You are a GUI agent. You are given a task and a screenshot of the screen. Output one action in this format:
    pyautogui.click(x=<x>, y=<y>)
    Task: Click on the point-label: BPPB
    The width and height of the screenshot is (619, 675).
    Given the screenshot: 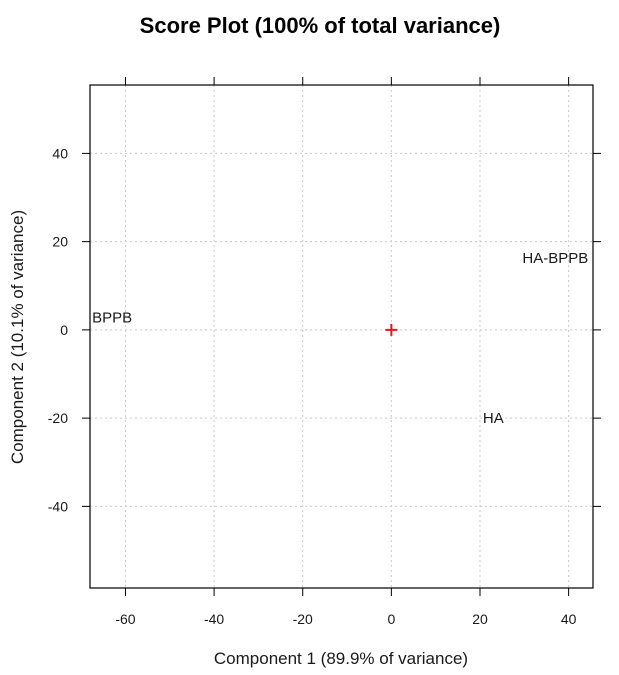 What is the action you would take?
    pyautogui.click(x=112, y=318)
    